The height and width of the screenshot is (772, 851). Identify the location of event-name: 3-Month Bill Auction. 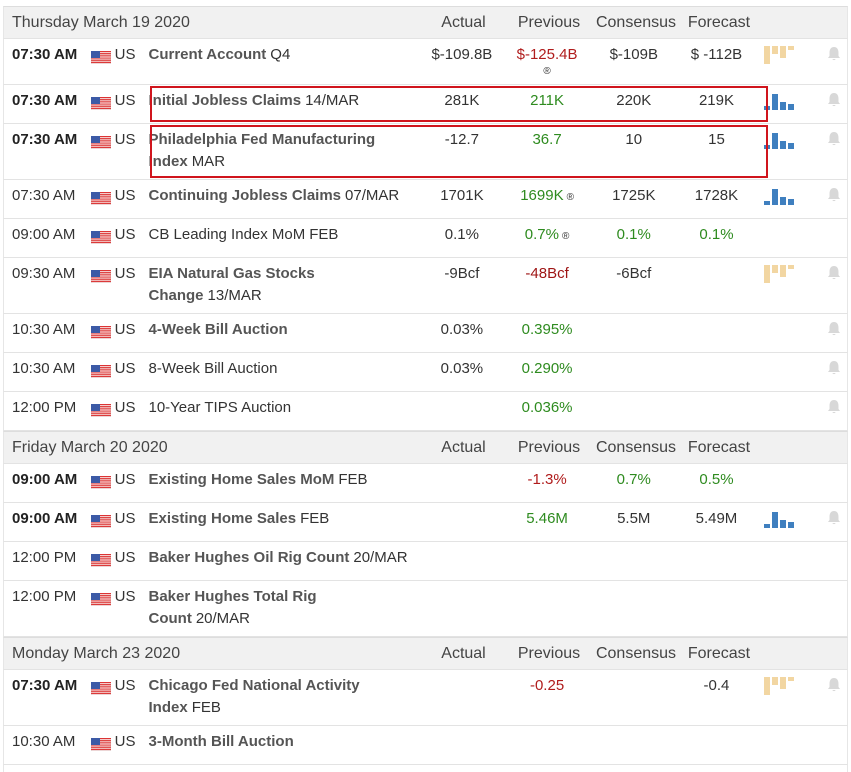
(221, 741).